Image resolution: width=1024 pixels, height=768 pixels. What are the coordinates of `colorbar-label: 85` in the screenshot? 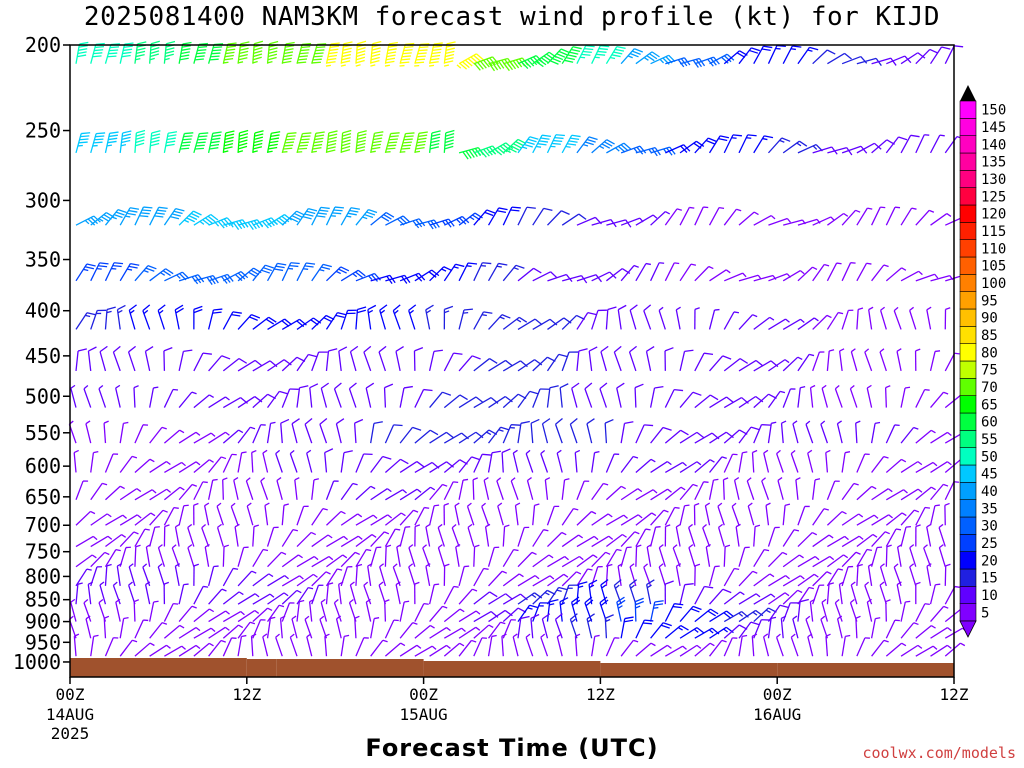 It's located at (989, 336).